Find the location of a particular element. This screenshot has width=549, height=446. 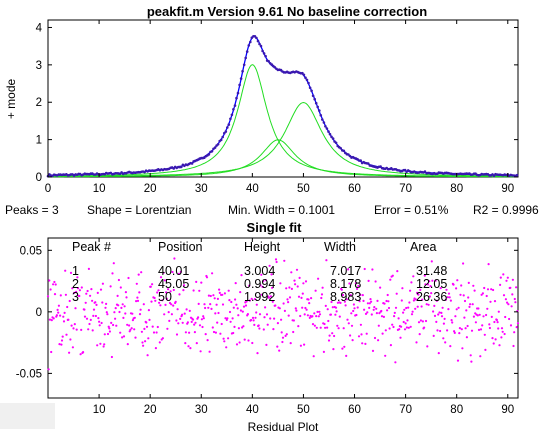

y-tick-label: 1 is located at coordinates (39, 141).